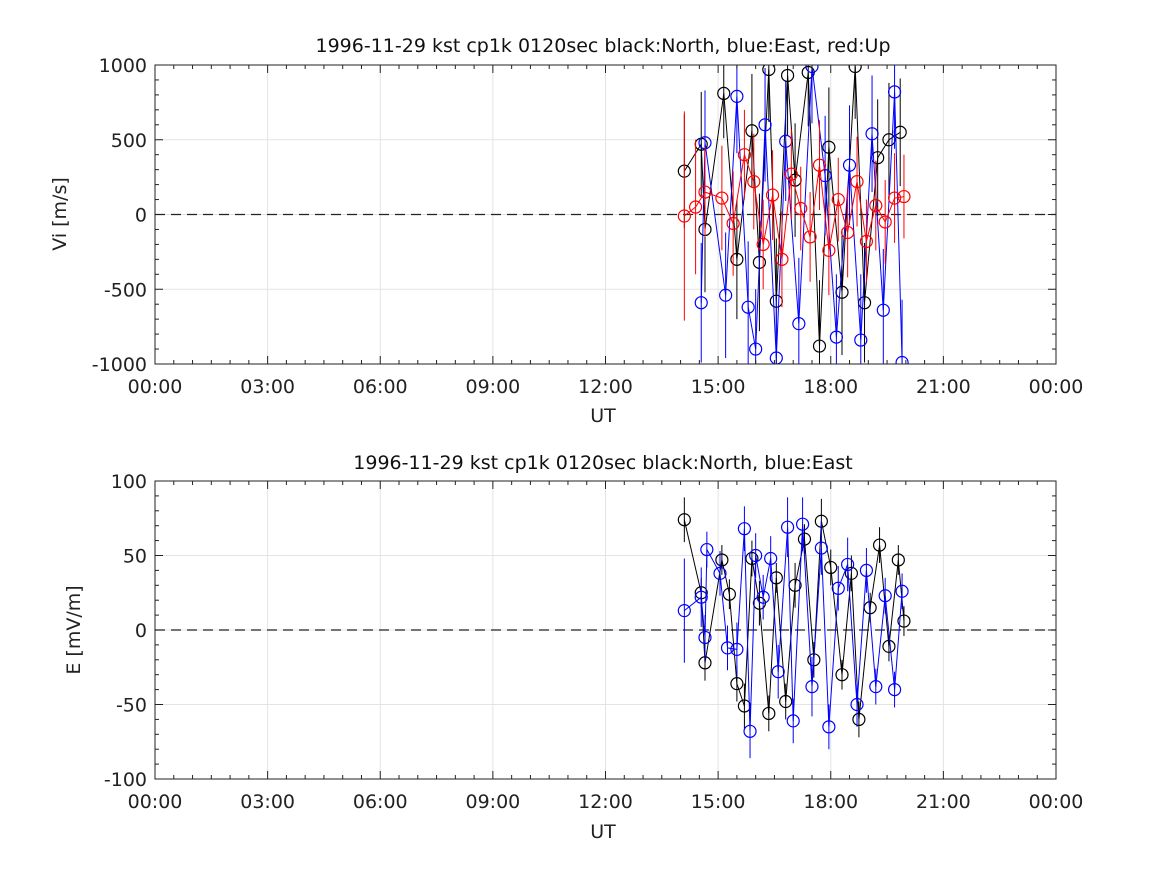  What do you see at coordinates (135, 557) in the screenshot?
I see `y-tick-label: 50` at bounding box center [135, 557].